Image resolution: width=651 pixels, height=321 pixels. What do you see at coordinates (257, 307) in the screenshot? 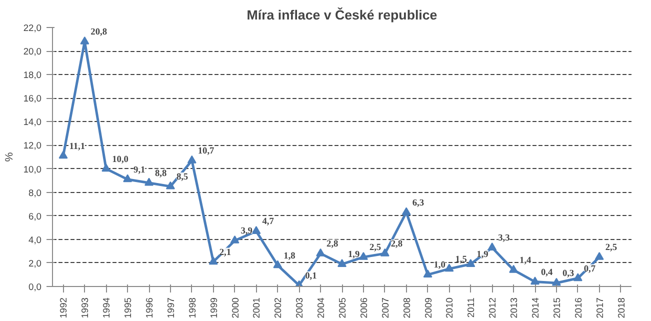
I see `x-tick-label: 2001` at bounding box center [257, 307].